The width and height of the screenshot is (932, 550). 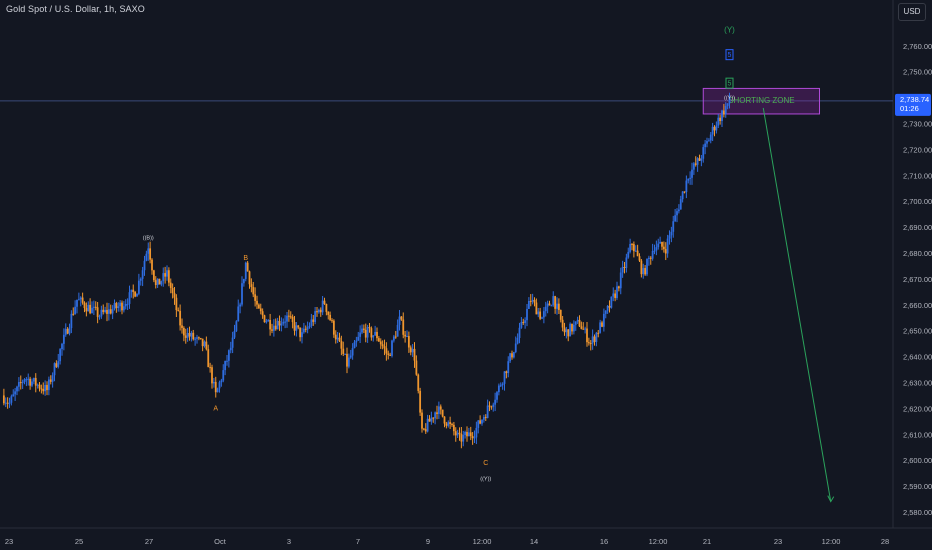 I want to click on svg-text: 5, so click(x=730, y=55).